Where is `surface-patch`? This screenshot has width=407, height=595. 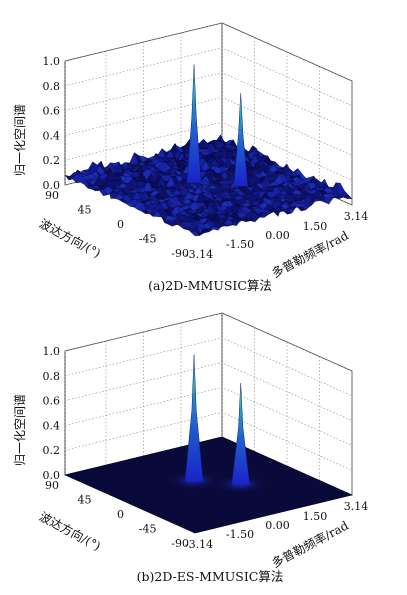 surface-patch is located at coordinates (221, 141).